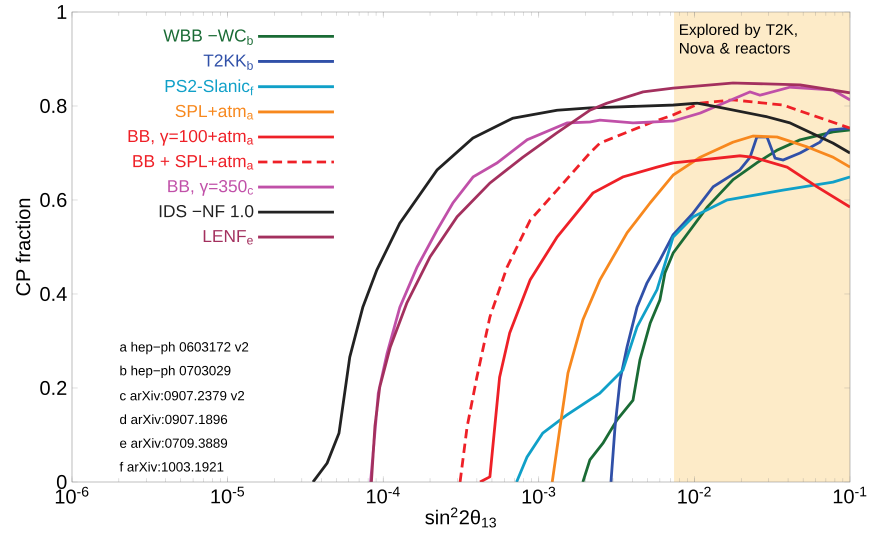 The image size is (872, 557). I want to click on x-axis-title: sin$^{2}$2θ$_{13}$, so click(460, 517).